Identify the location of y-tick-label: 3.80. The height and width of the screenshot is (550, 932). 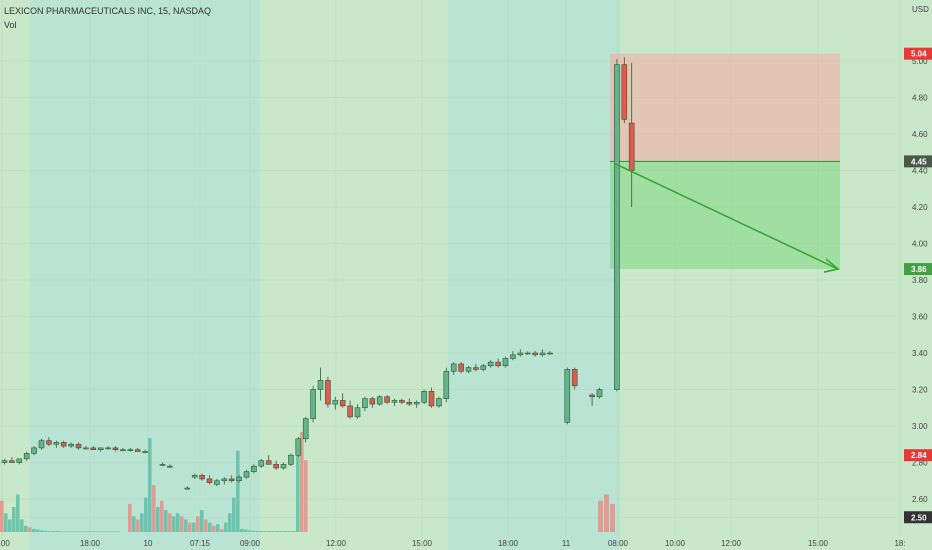
(920, 280).